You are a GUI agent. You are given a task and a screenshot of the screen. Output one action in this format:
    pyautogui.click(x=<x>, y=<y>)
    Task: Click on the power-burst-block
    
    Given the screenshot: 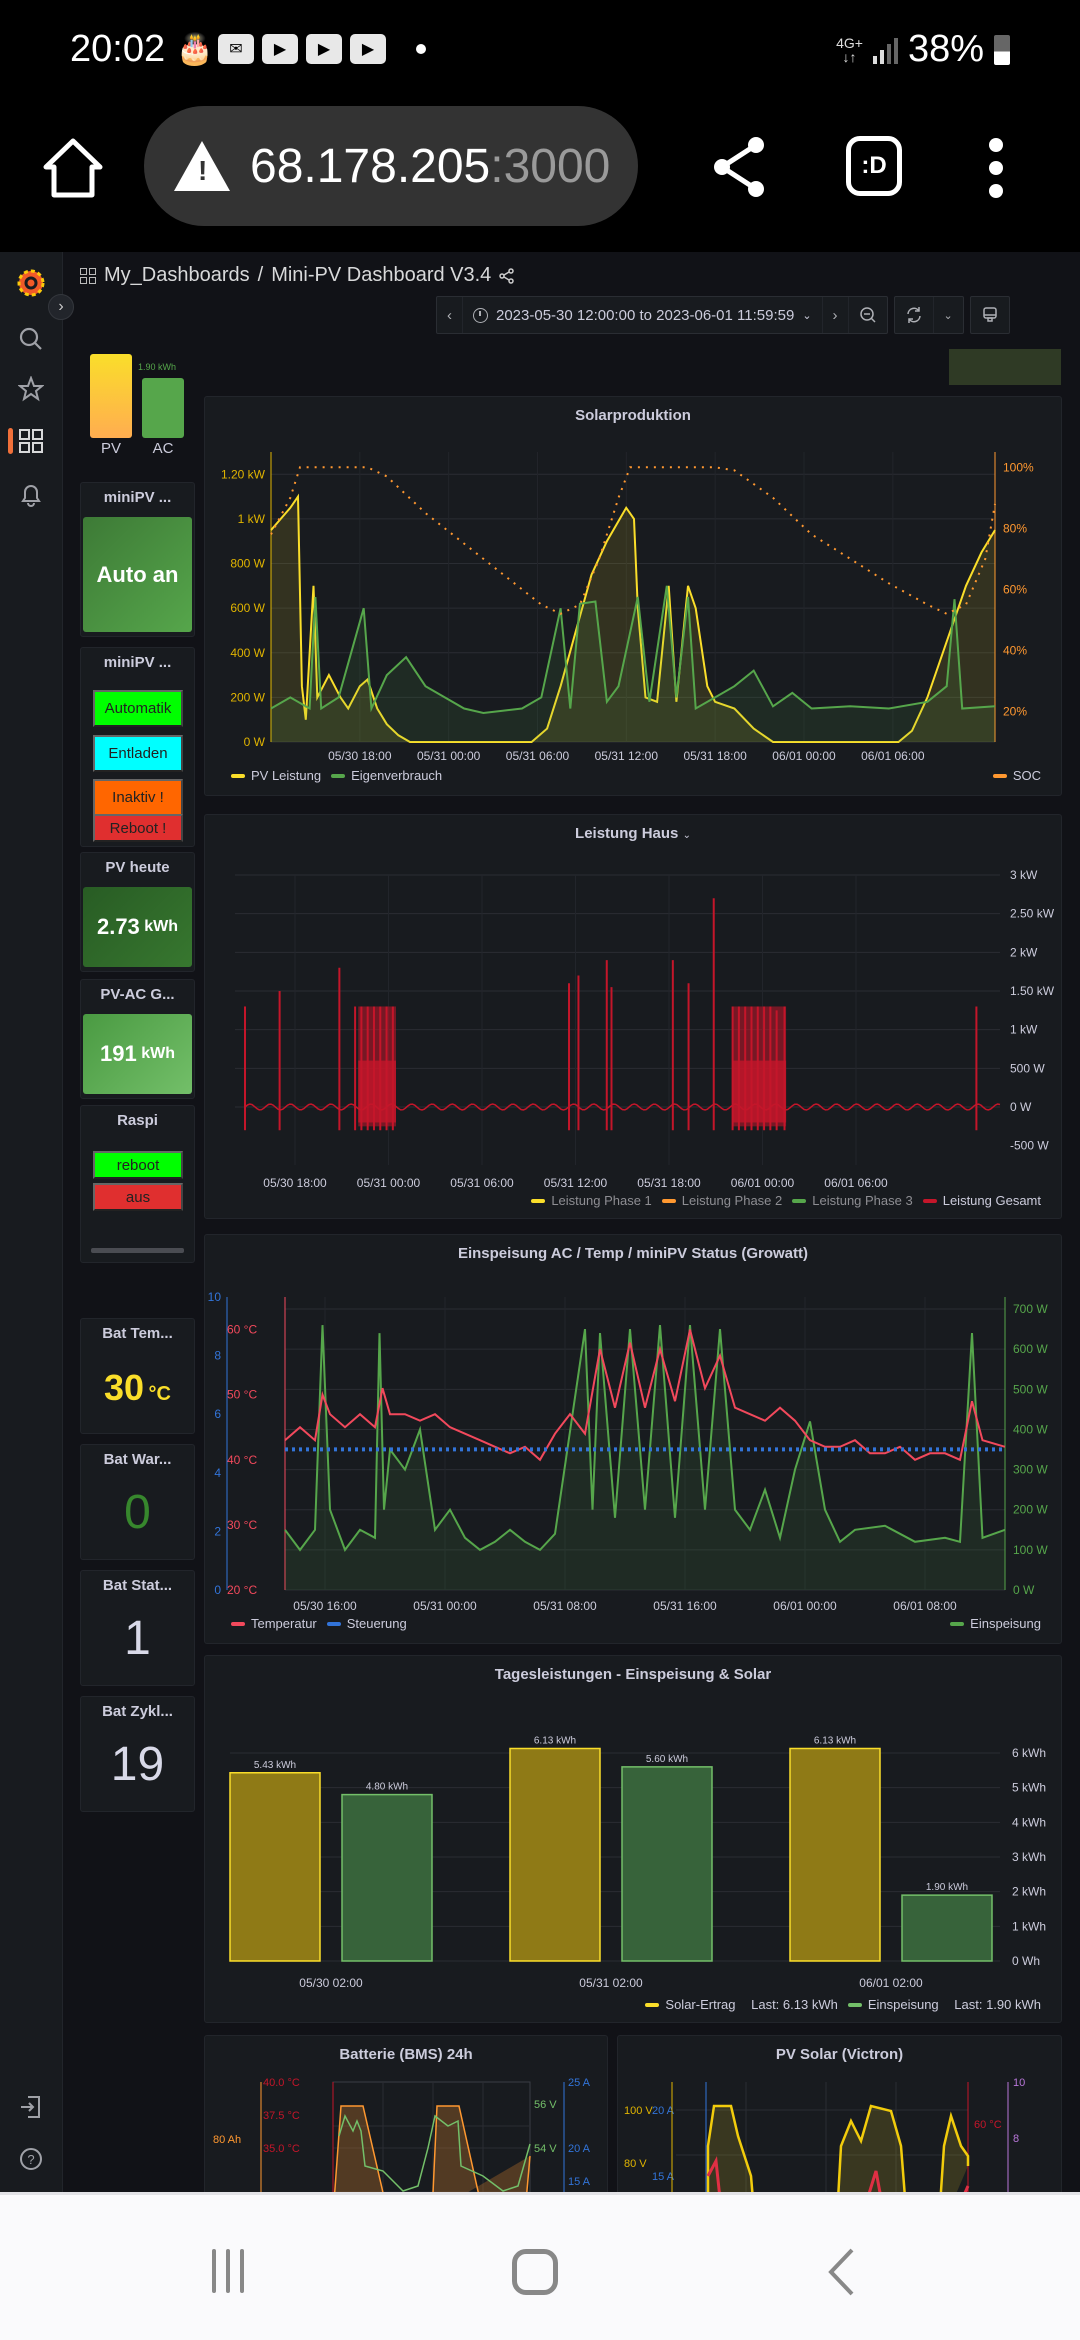 What is the action you would take?
    pyautogui.click(x=377, y=1091)
    